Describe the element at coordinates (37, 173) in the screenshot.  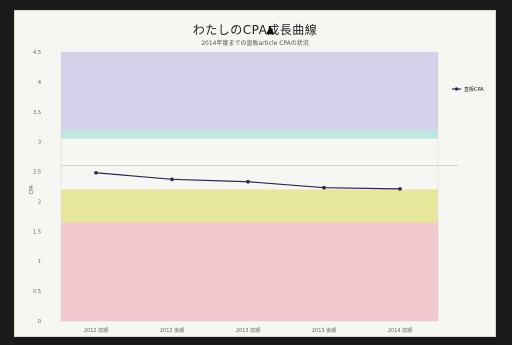
I see `y-tick-label: 2.5` at that location.